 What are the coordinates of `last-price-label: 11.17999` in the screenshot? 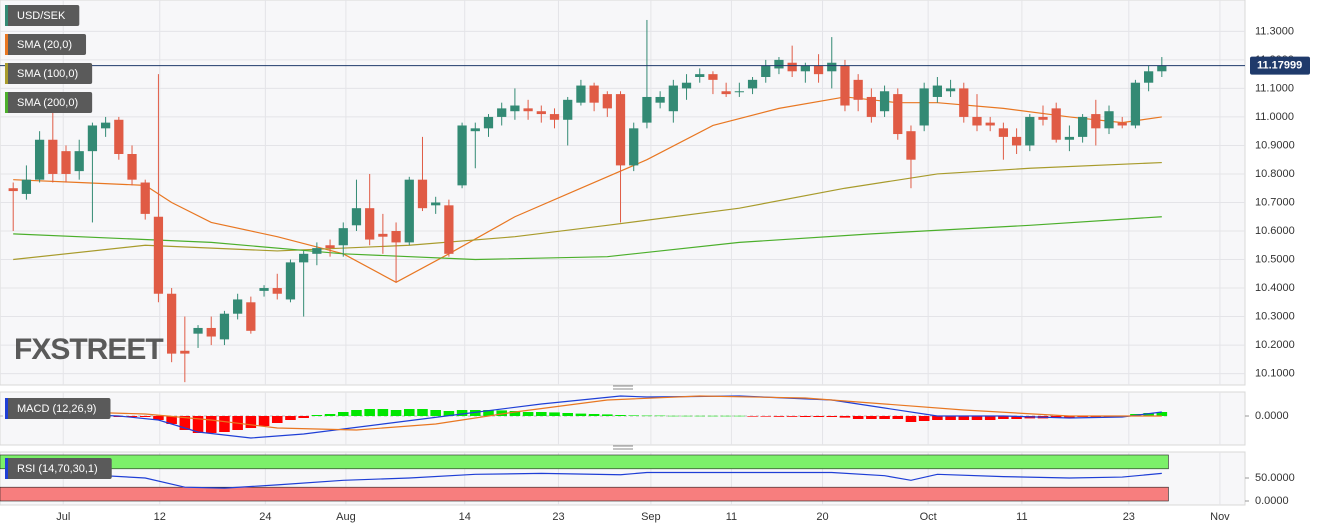 It's located at (1279, 66).